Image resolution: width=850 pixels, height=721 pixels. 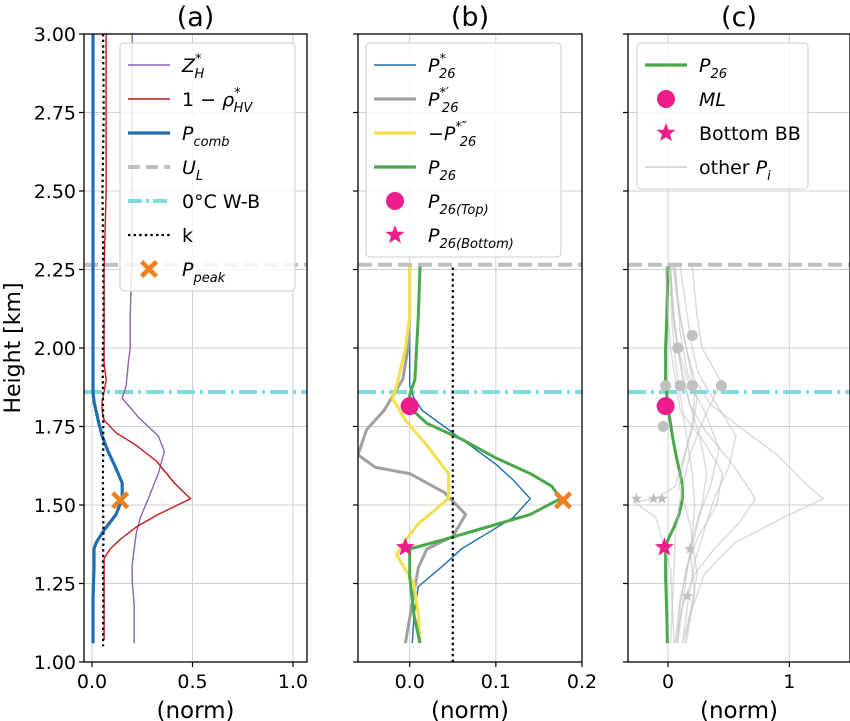 What do you see at coordinates (55, 585) in the screenshot?
I see `y-tick-label: 1.25` at bounding box center [55, 585].